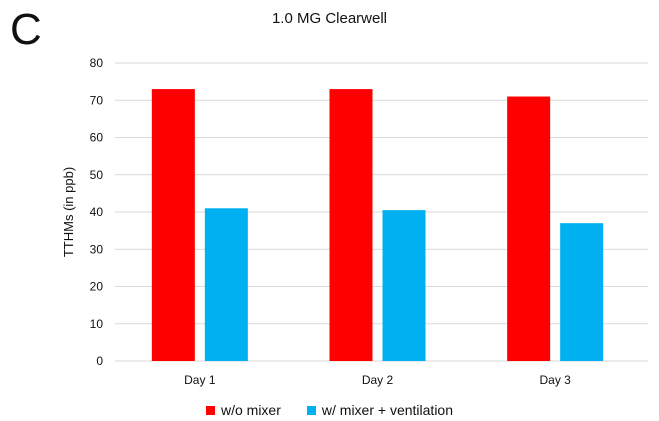 The image size is (659, 421). I want to click on y-tick-label-60: 60, so click(97, 138).